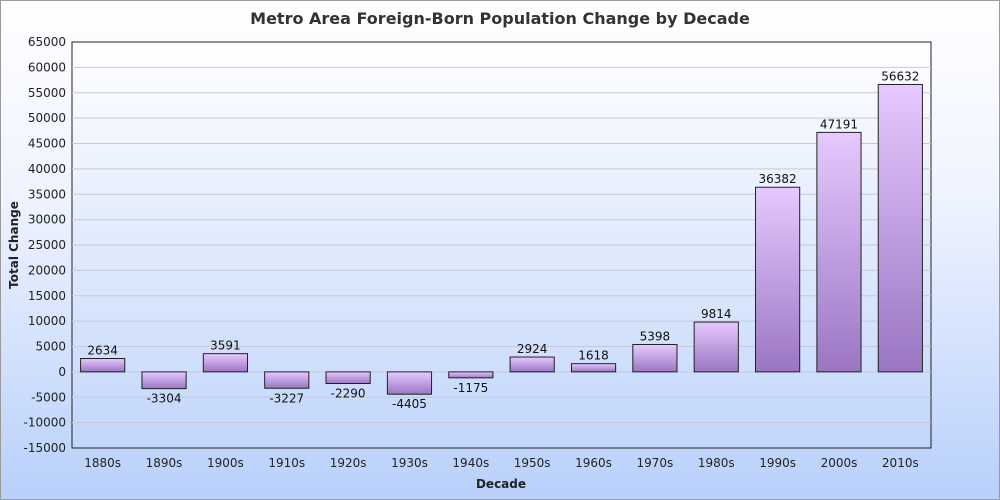 The width and height of the screenshot is (1000, 500). I want to click on x-tick-label: 1890s, so click(164, 463).